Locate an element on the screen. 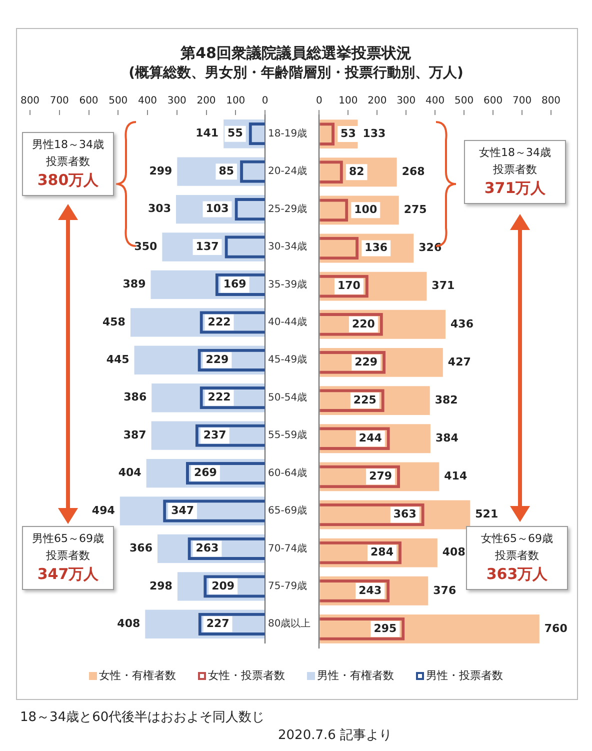  y-tick-label: 70-74歳 is located at coordinates (288, 548).